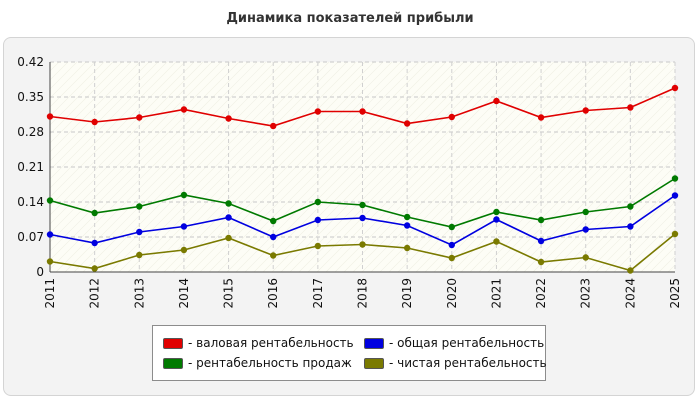 This screenshot has height=400, width=700. What do you see at coordinates (30, 62) in the screenshot?
I see `y-tick-label: 0.42` at bounding box center [30, 62].